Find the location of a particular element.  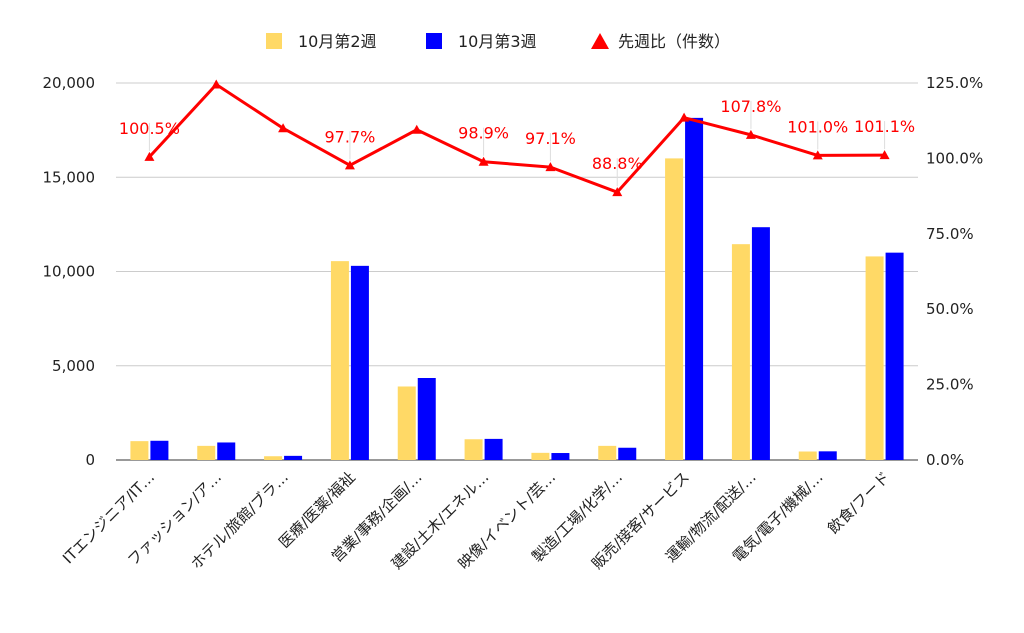

y-right-tick-label: 25.0% is located at coordinates (950, 385).